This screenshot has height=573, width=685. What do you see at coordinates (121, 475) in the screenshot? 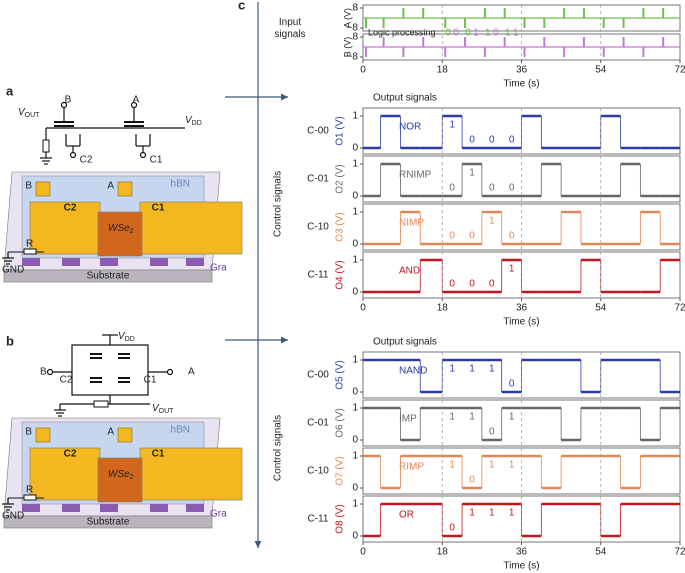
I see `label: WSe2` at bounding box center [121, 475].